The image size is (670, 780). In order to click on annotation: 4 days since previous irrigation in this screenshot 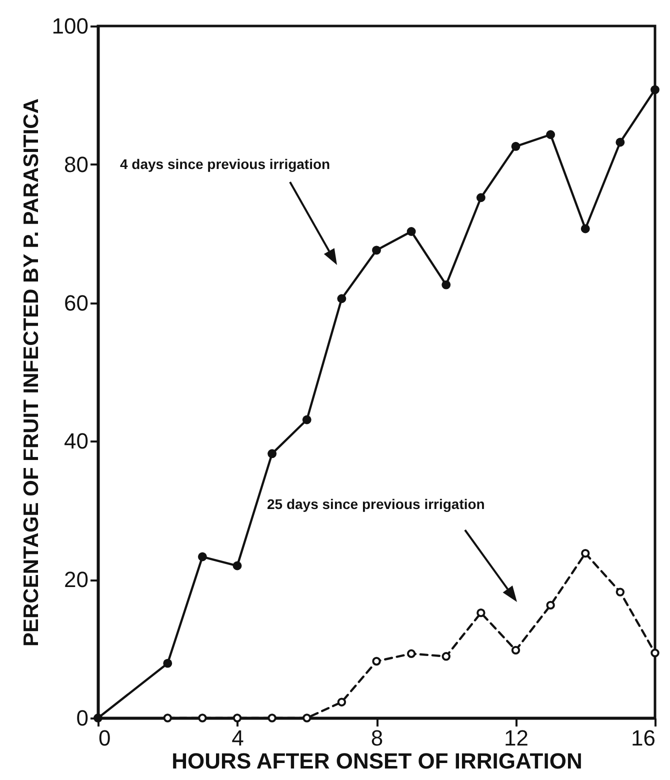, I will do `click(225, 164)`.